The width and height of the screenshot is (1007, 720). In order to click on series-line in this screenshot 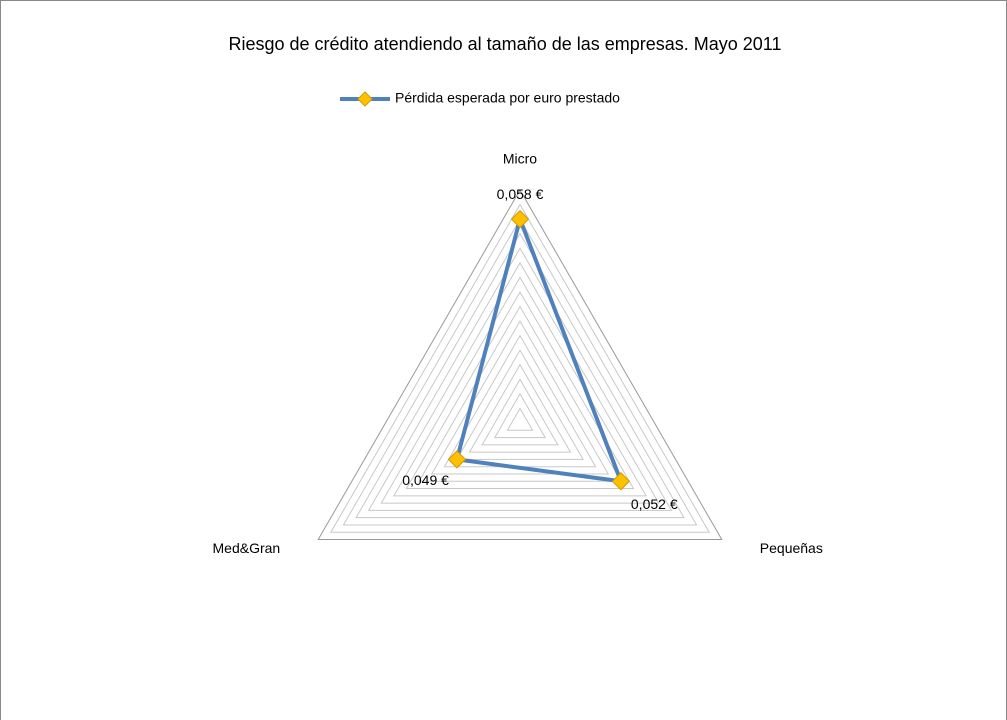, I will do `click(538, 350)`.